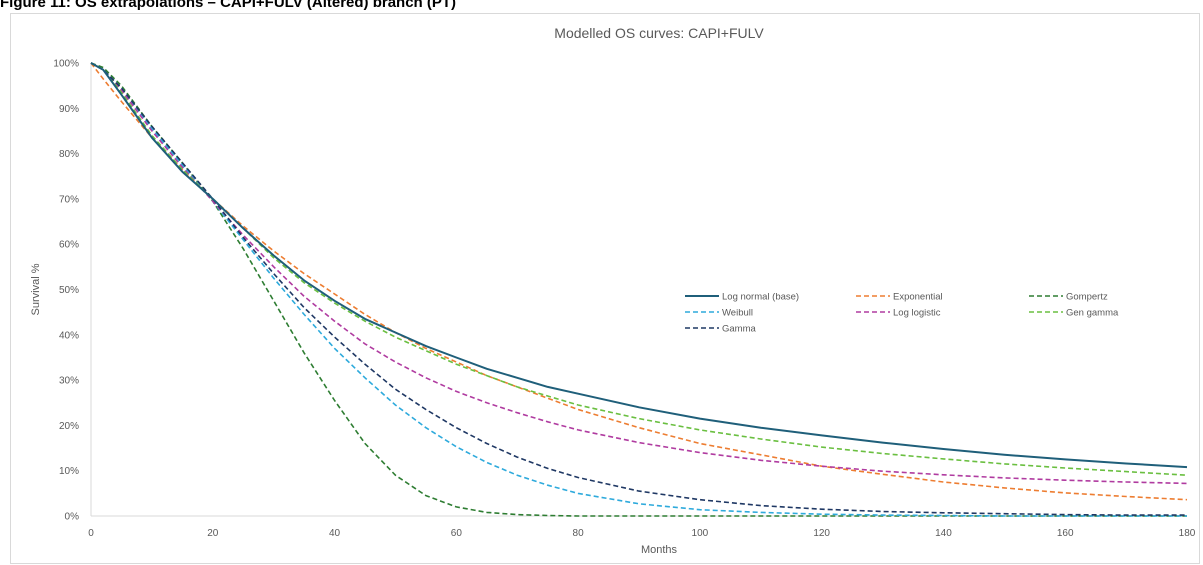  What do you see at coordinates (69, 426) in the screenshot?
I see `y-tick-label: 20%` at bounding box center [69, 426].